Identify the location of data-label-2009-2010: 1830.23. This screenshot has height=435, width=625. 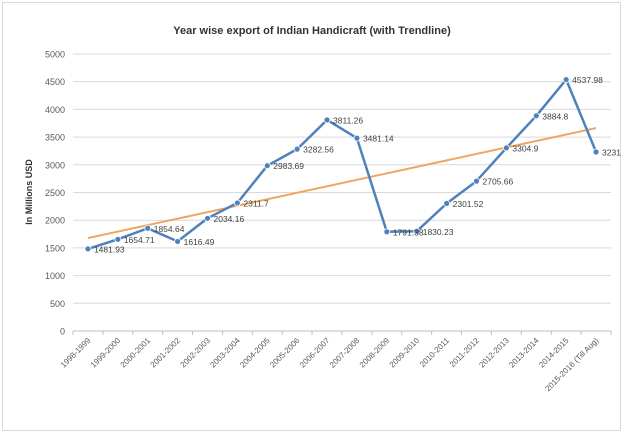
(438, 232).